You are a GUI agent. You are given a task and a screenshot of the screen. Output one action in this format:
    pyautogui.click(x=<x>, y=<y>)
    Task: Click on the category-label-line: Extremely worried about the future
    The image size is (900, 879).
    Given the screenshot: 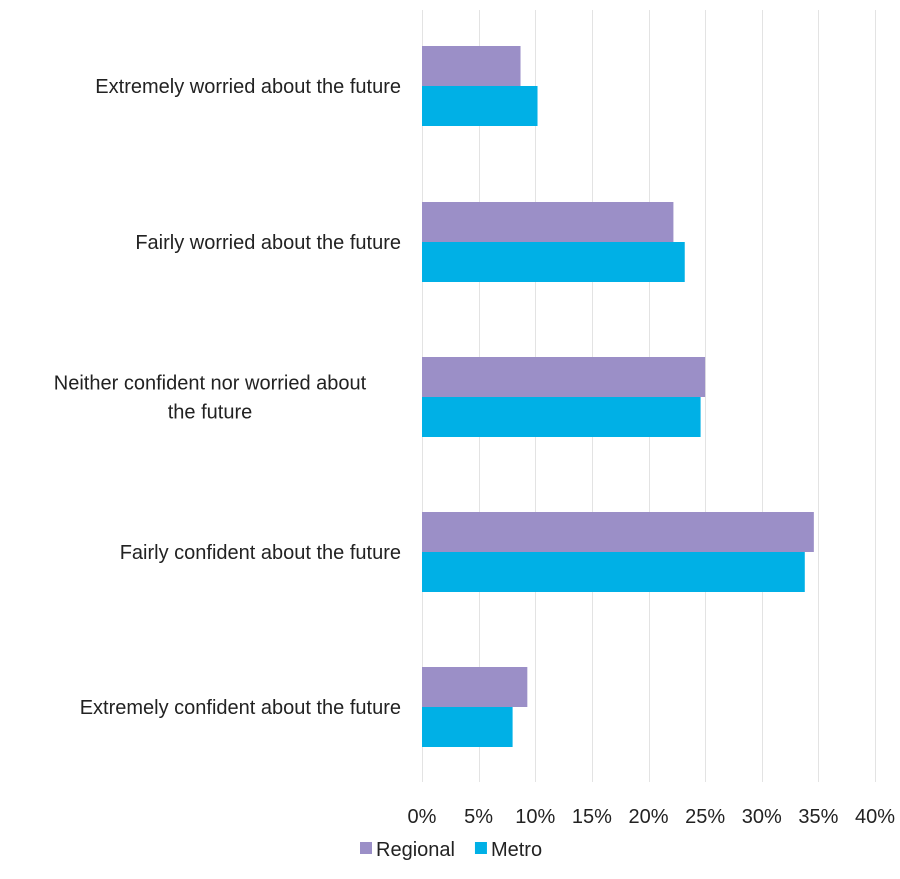 What is the action you would take?
    pyautogui.click(x=248, y=87)
    